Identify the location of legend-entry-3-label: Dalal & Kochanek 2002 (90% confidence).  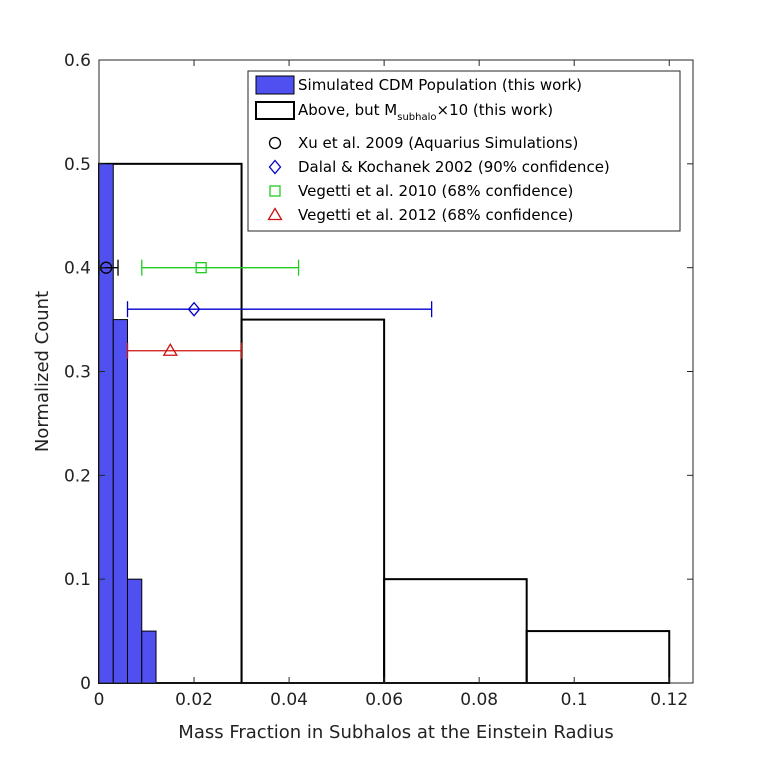
(454, 167).